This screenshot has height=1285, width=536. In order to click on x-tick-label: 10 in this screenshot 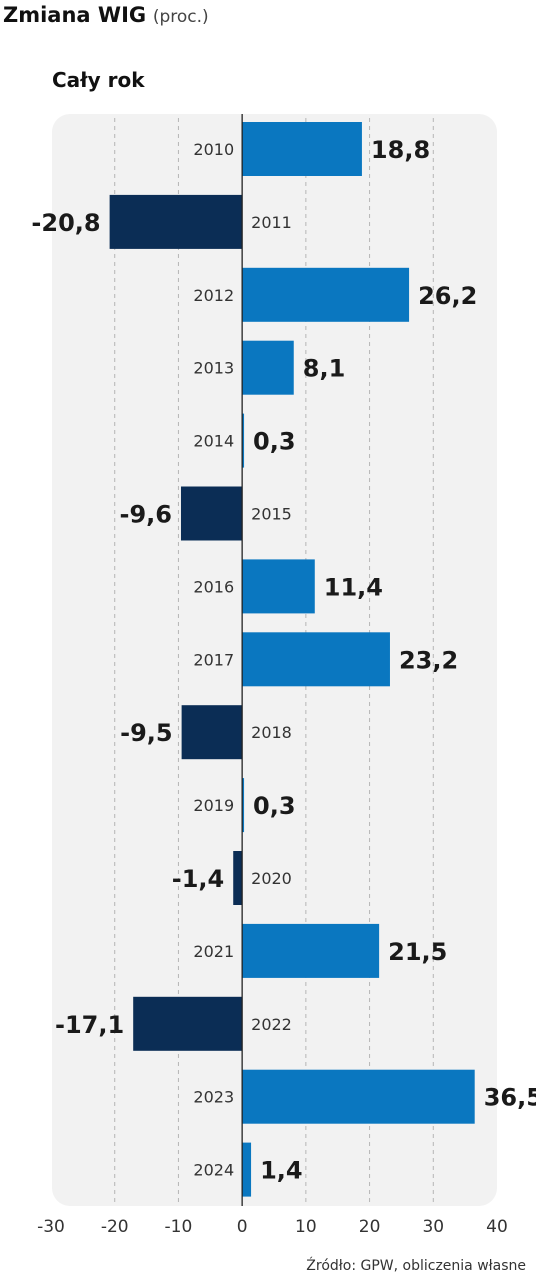, I will do `click(306, 1227)`.